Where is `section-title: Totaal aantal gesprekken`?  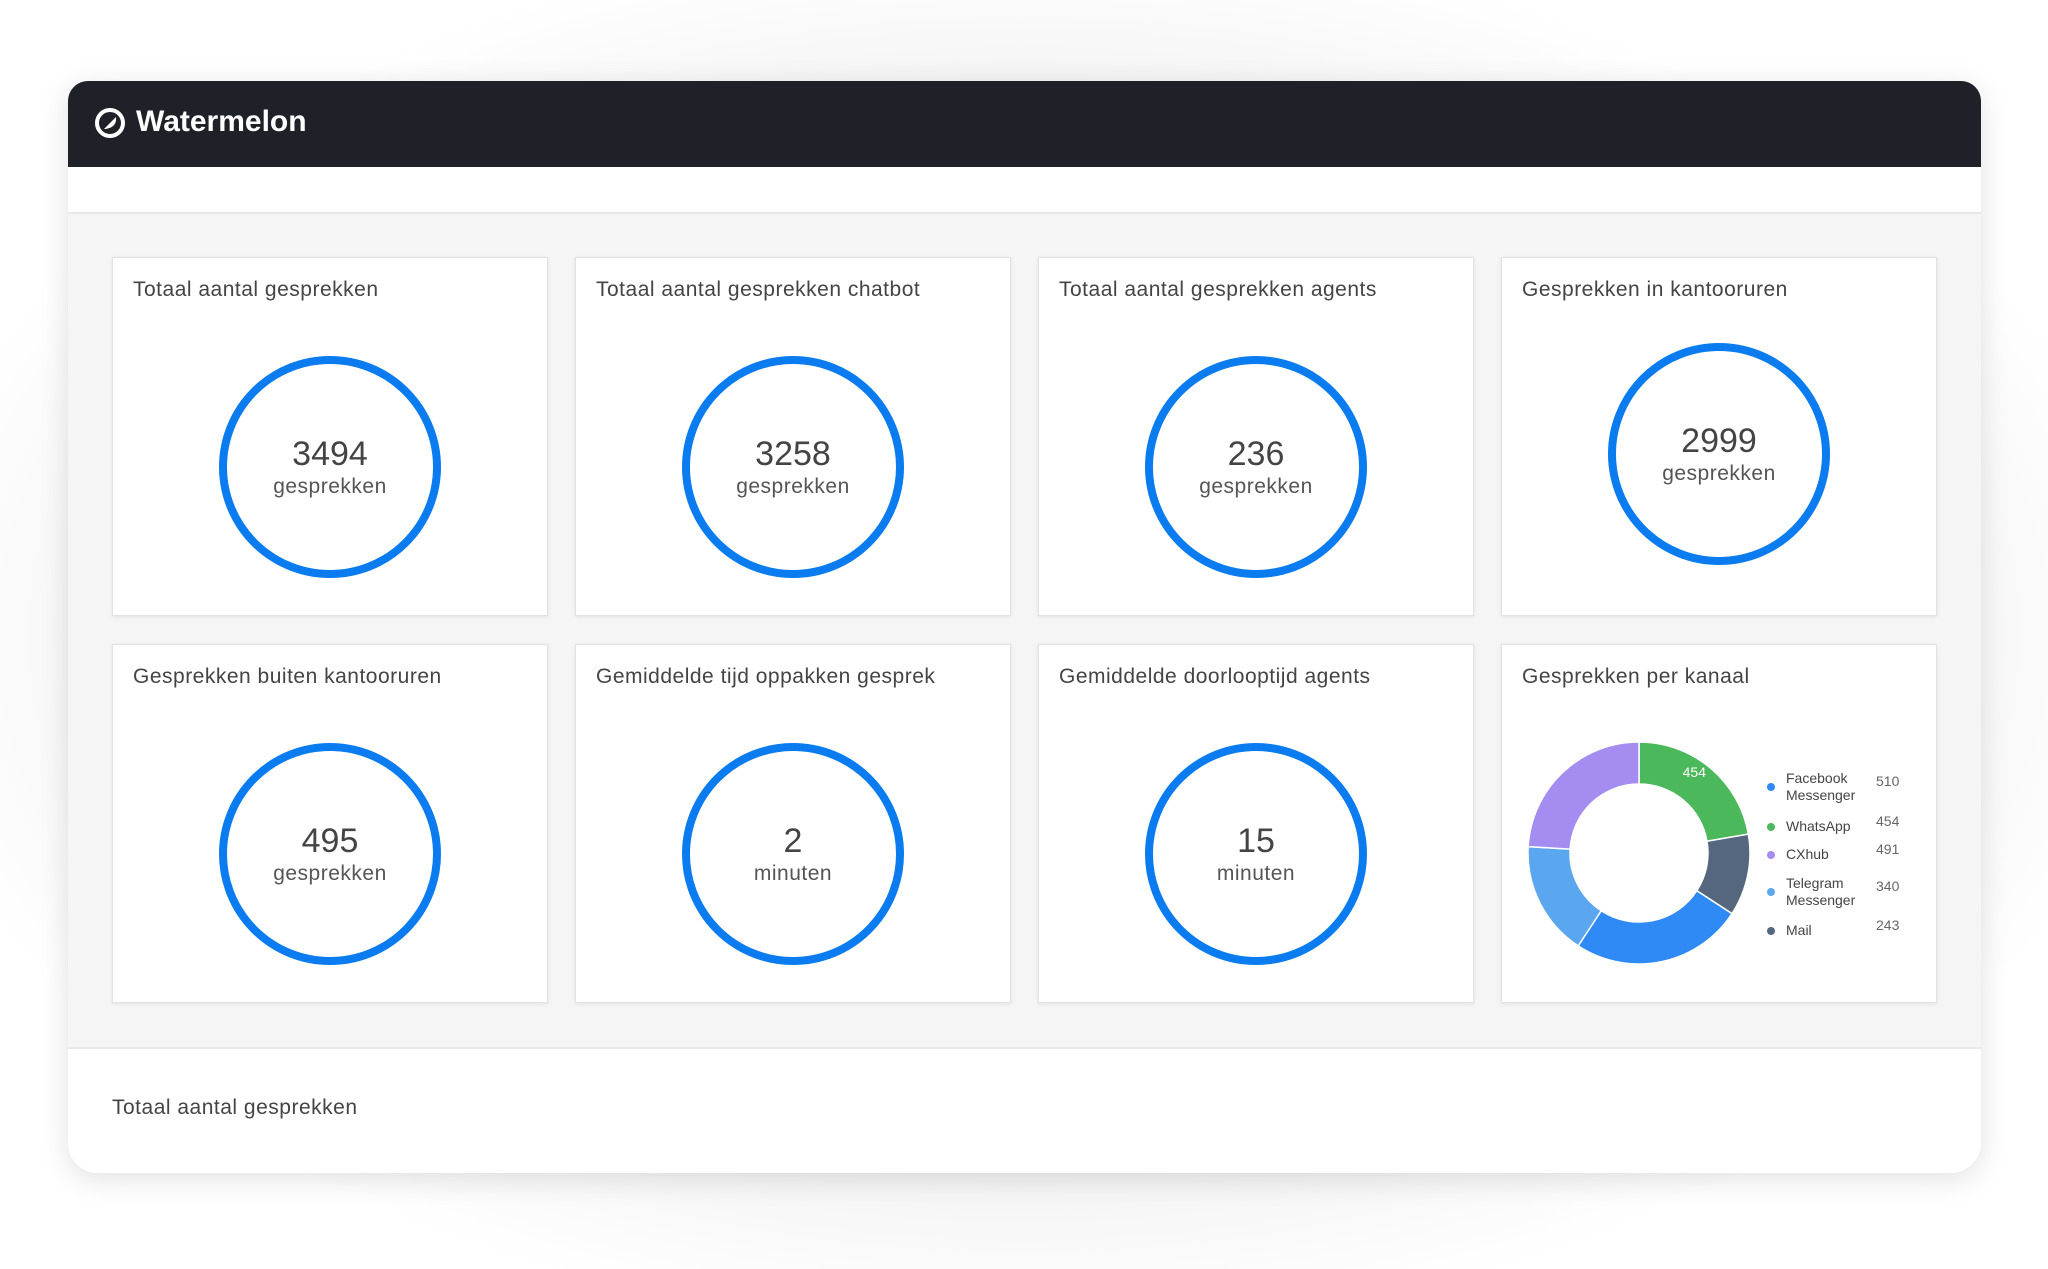 section-title: Totaal aantal gesprekken is located at coordinates (235, 1107).